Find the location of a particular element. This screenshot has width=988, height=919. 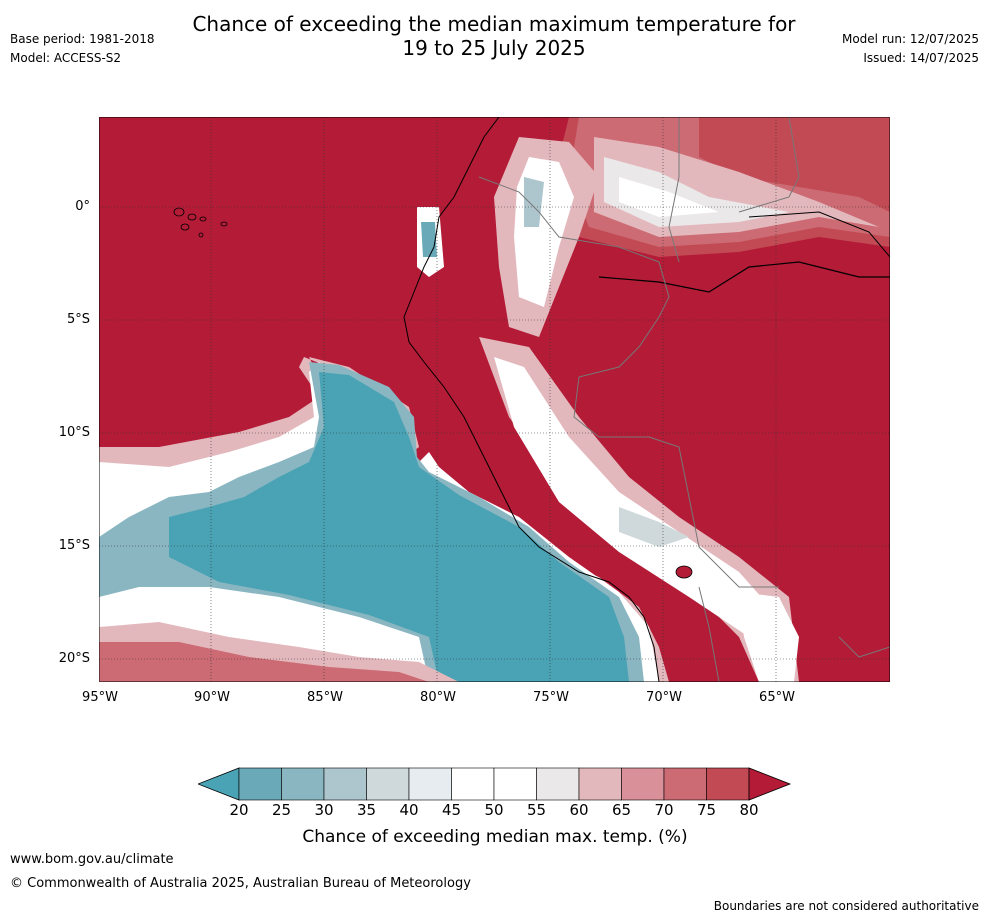

lat-tick-15s: 15°S is located at coordinates (74, 545).